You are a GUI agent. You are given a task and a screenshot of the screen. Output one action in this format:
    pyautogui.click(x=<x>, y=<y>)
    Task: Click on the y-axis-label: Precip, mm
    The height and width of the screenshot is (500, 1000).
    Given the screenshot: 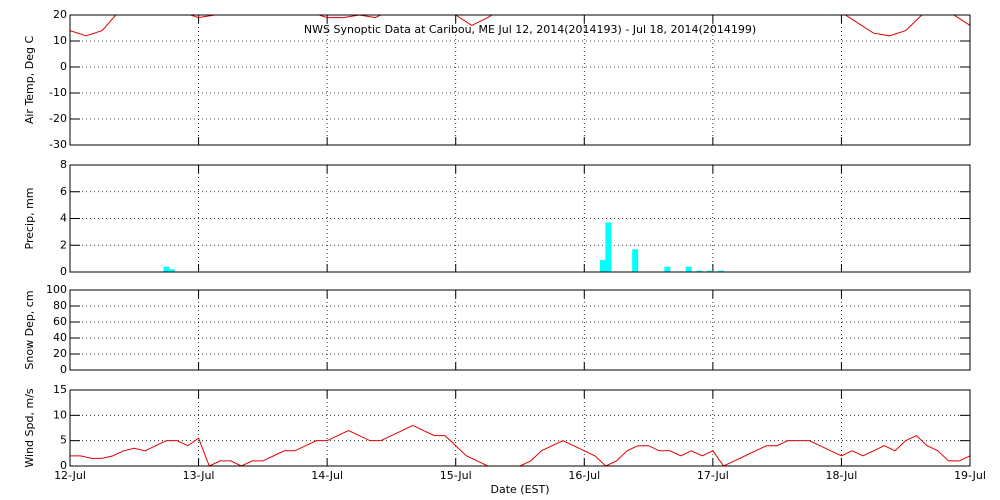 What is the action you would take?
    pyautogui.click(x=29, y=219)
    